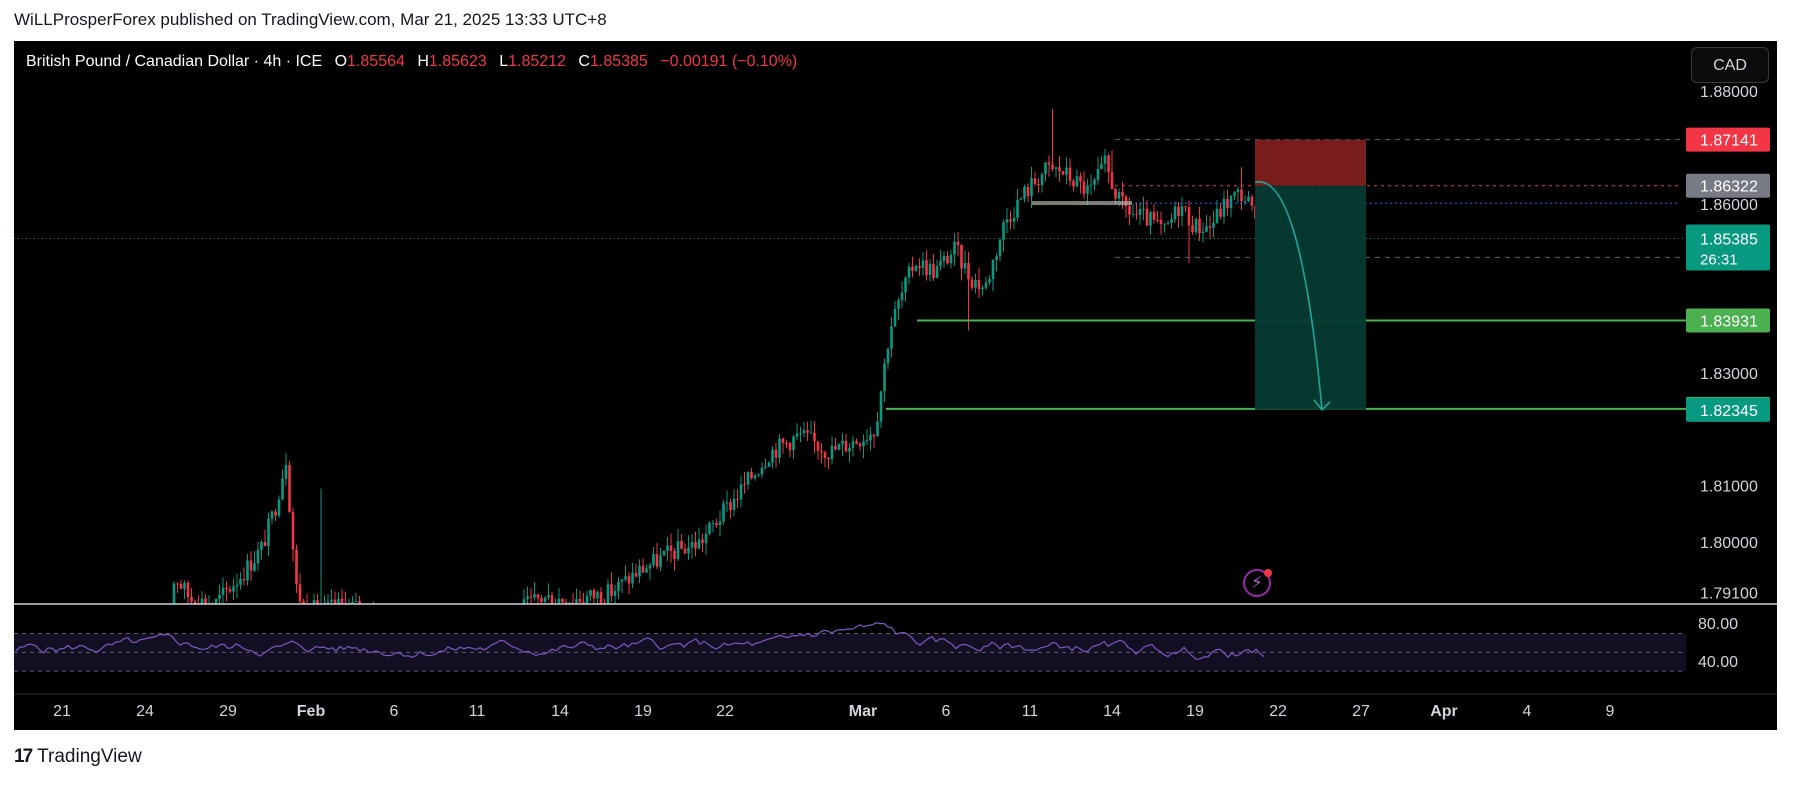 The image size is (1793, 785). I want to click on rsi-tick-label: 40.00, so click(1718, 662).